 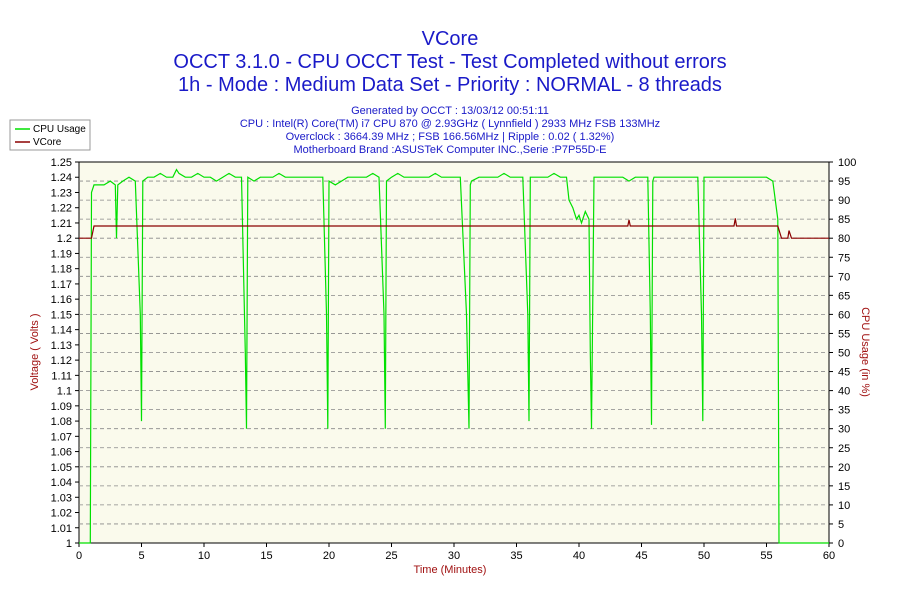 I want to click on y2-axis-label: CPU Usage (in %), so click(x=865, y=352).